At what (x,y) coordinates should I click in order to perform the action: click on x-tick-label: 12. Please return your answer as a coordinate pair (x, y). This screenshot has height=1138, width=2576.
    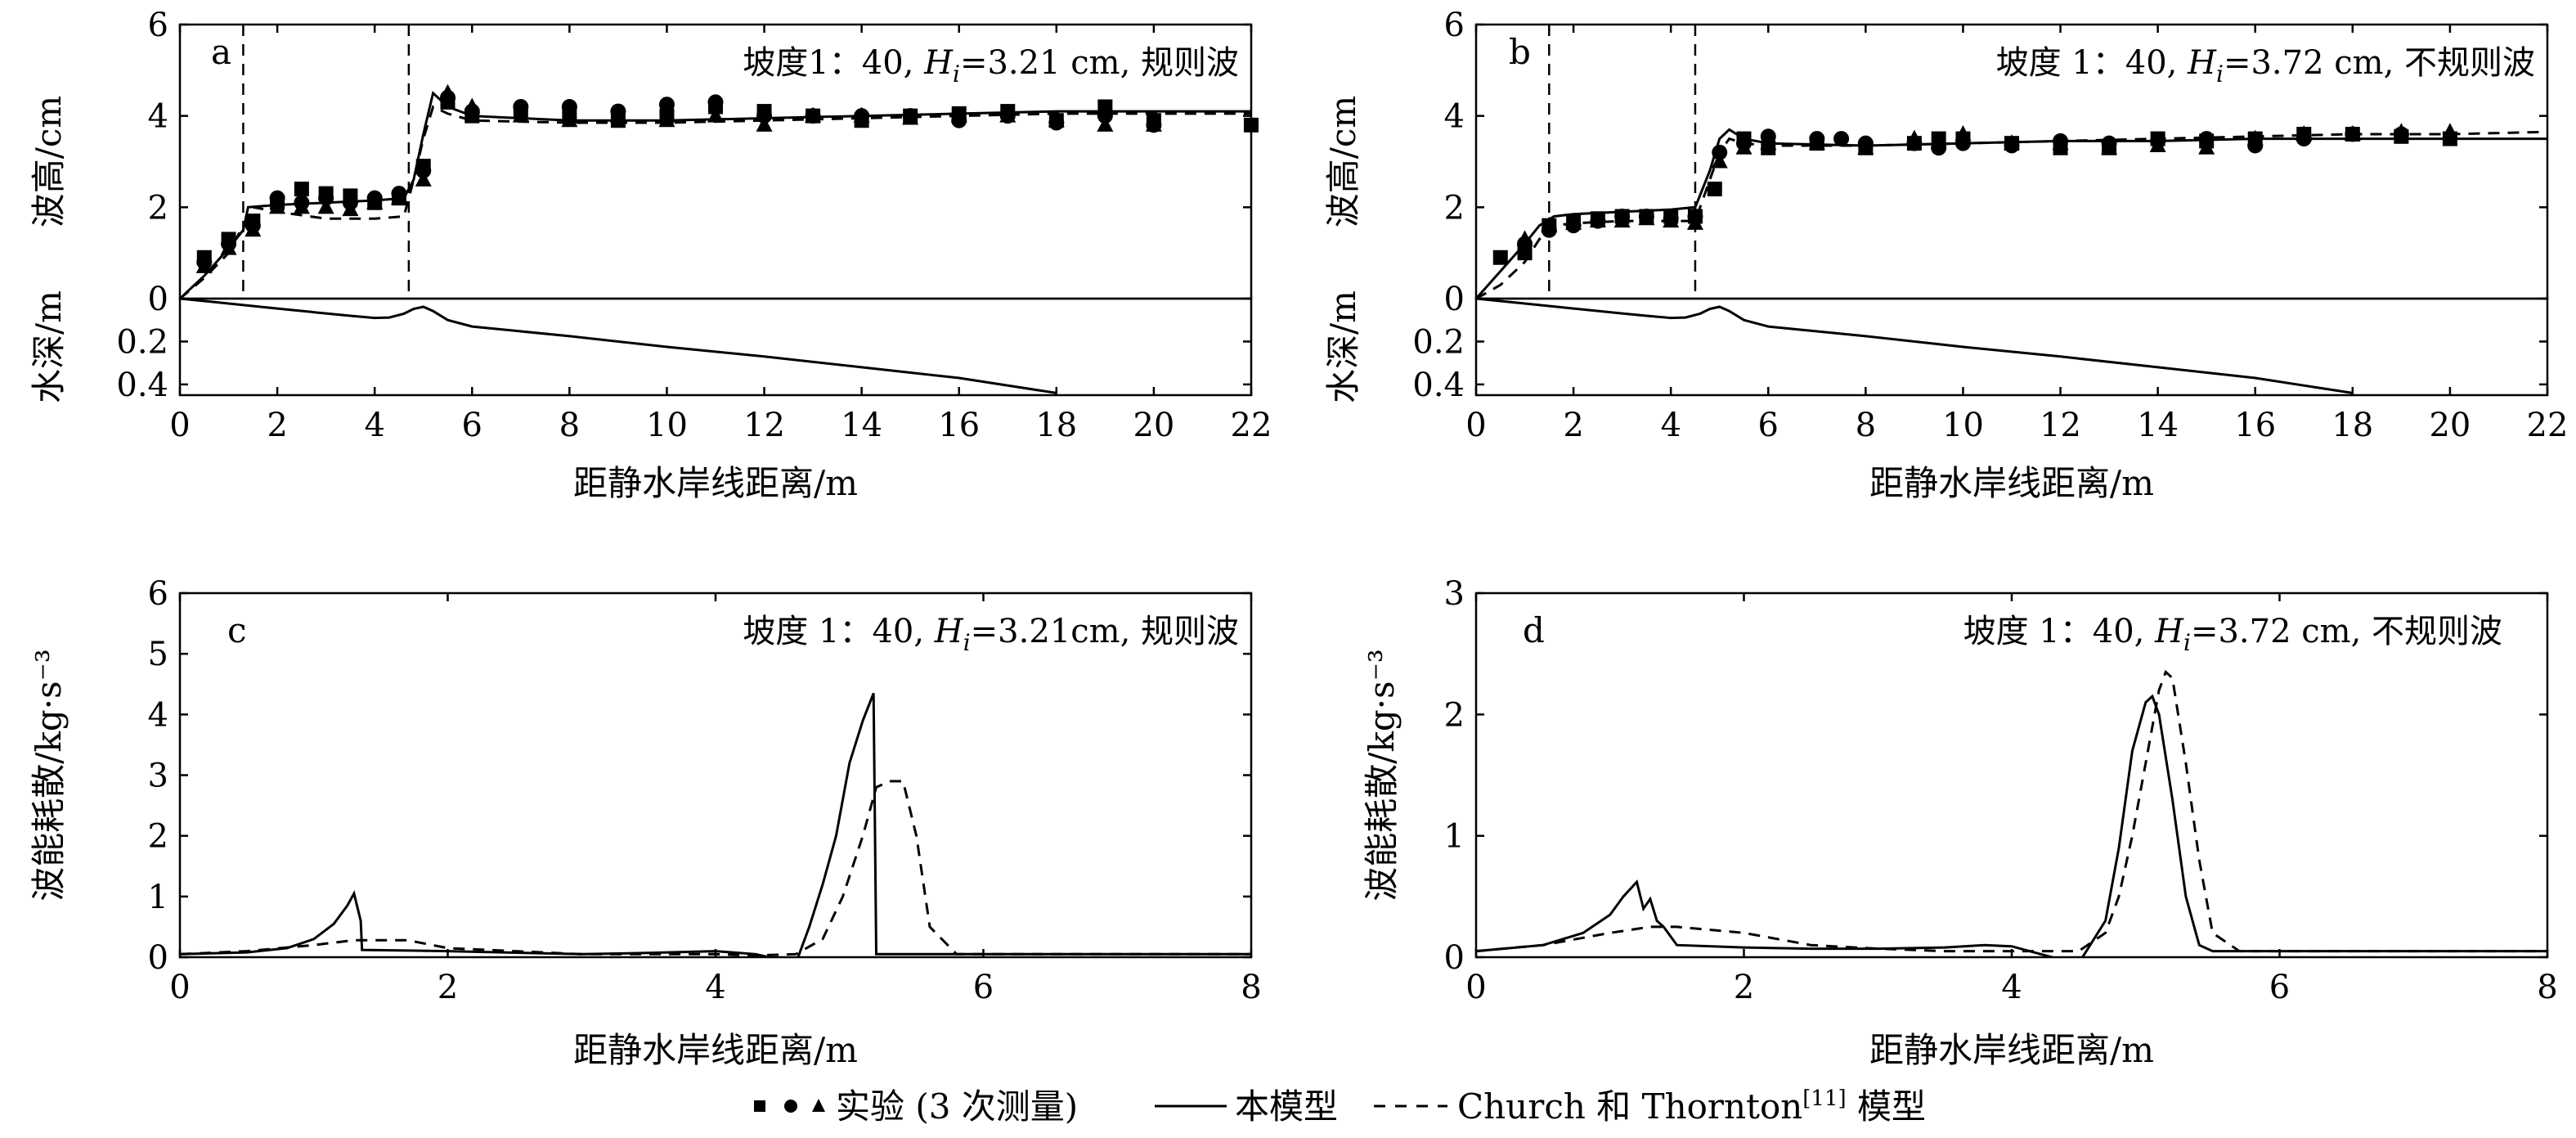
    Looking at the image, I should click on (2060, 425).